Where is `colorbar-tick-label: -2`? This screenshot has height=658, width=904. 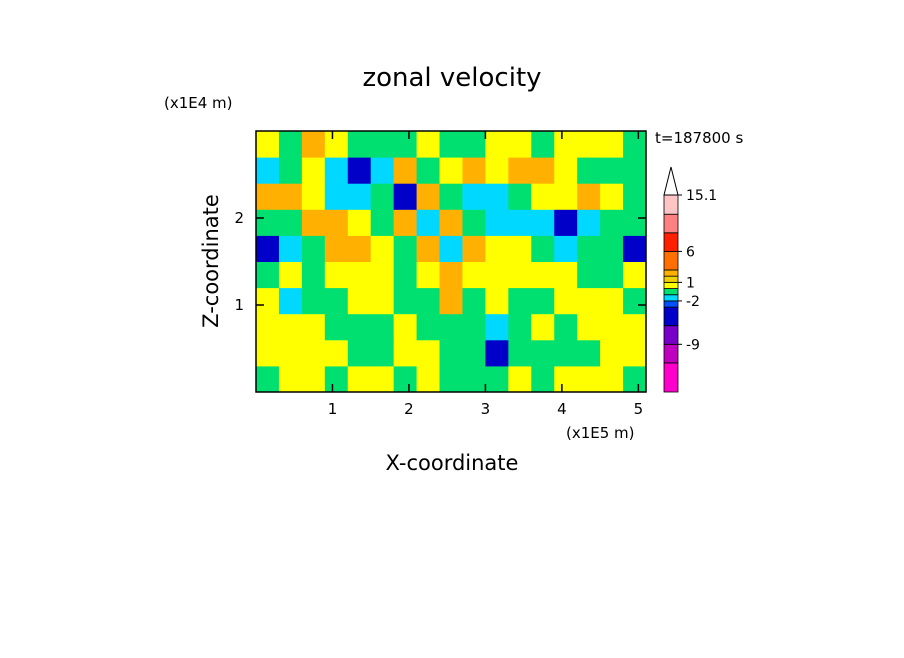 colorbar-tick-label: -2 is located at coordinates (693, 302).